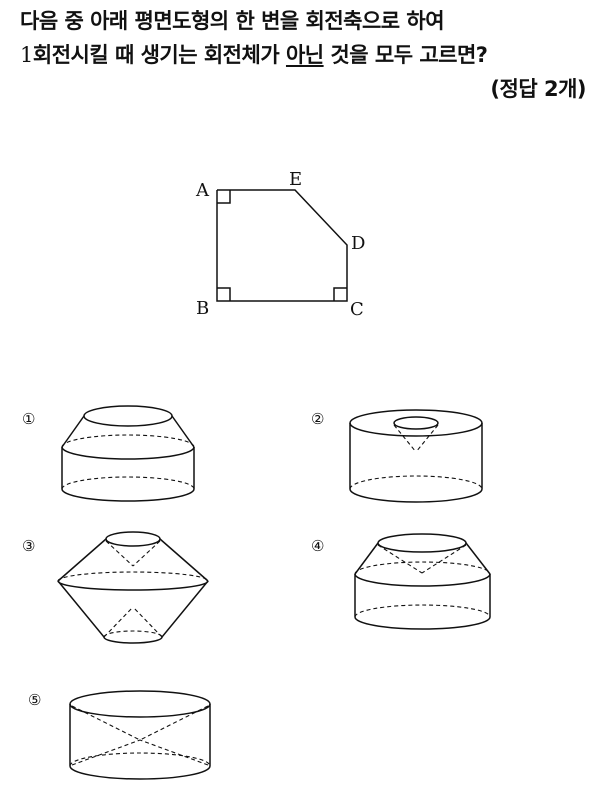 This screenshot has height=807, width=606. Describe the element at coordinates (232, 21) in the screenshot. I see `question-line-1: 다음 중 아래 평면도형의 한 변을 회전축으로 하여` at that location.